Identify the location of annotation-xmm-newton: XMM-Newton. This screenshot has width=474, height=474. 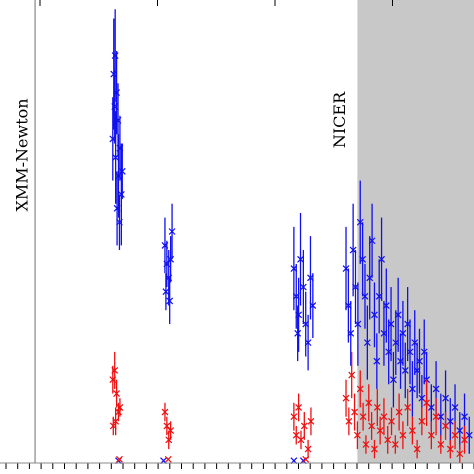
(21, 154).